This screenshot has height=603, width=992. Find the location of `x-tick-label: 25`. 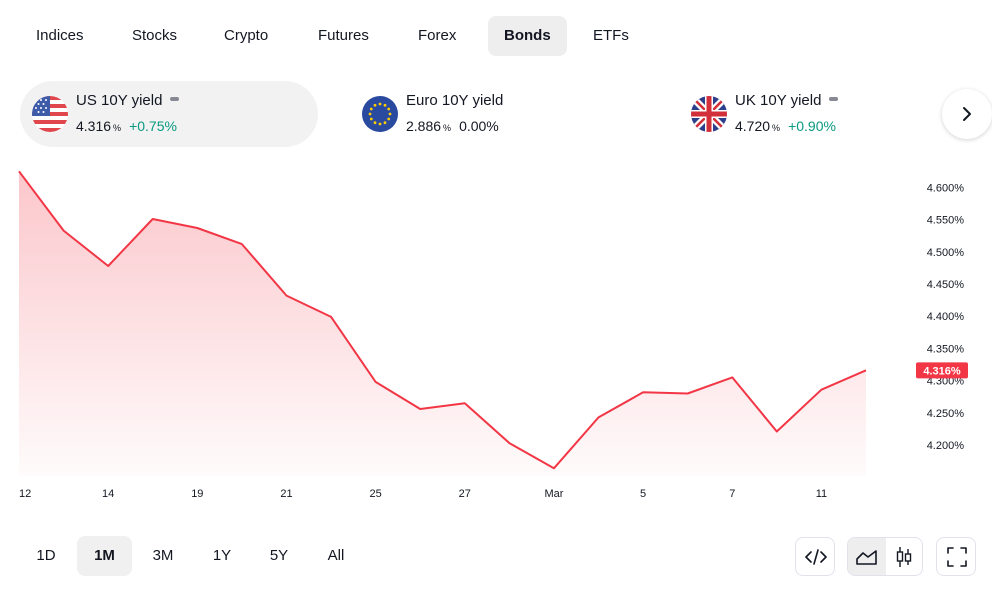

x-tick-label: 25 is located at coordinates (376, 494).